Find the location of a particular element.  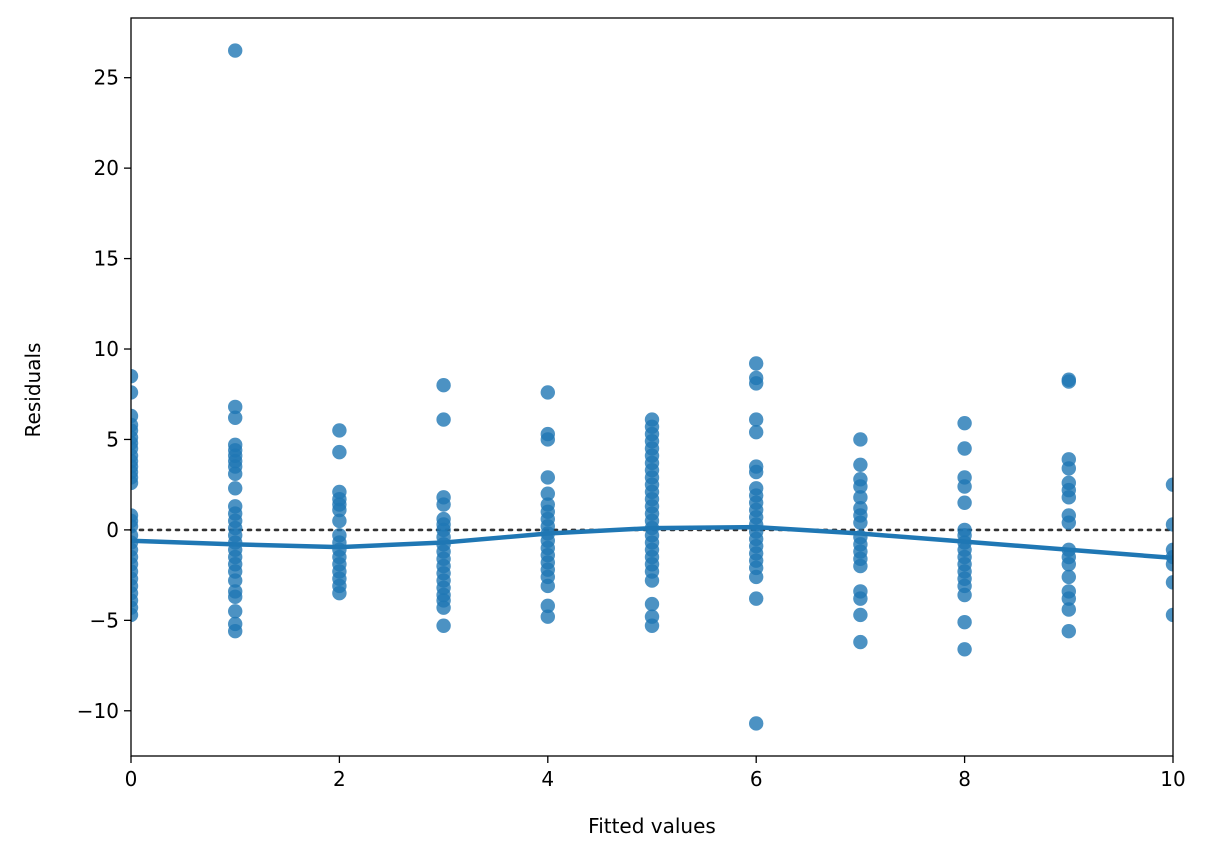

x-tick-label: 6 is located at coordinates (756, 779).